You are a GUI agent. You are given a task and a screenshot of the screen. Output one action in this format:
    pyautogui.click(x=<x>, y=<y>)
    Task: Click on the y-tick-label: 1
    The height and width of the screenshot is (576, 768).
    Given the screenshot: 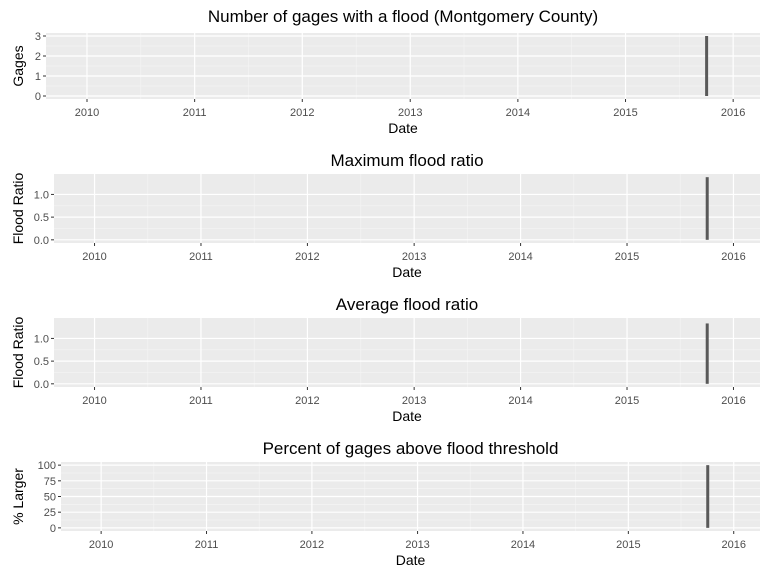 What is the action you would take?
    pyautogui.click(x=38, y=77)
    